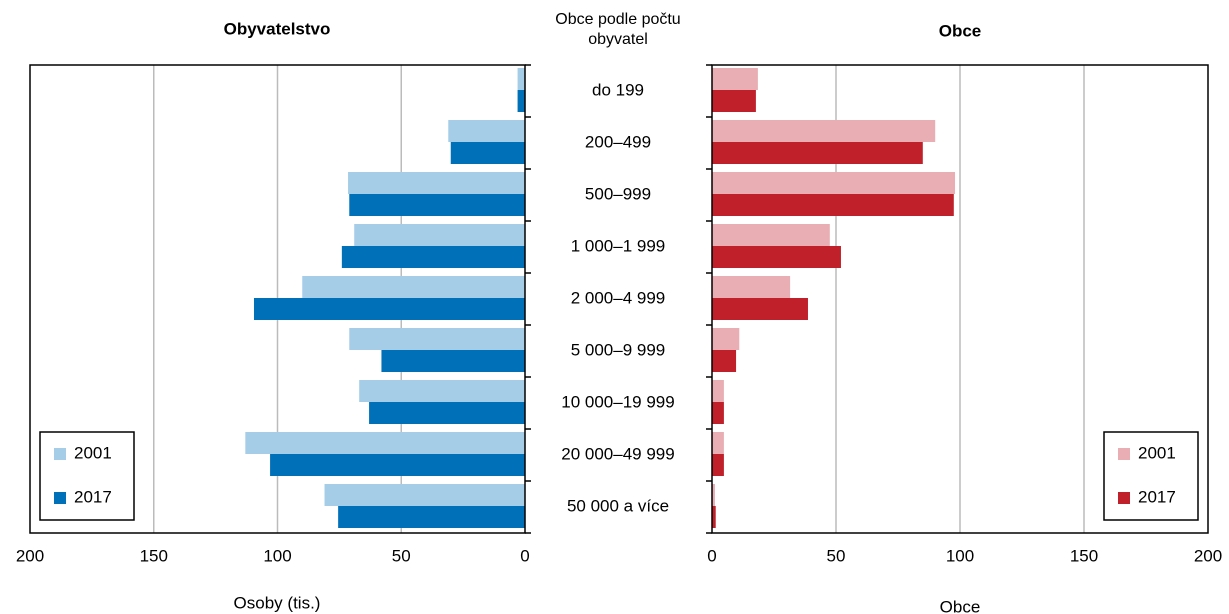  What do you see at coordinates (618, 89) in the screenshot?
I see `category-label: do 199` at bounding box center [618, 89].